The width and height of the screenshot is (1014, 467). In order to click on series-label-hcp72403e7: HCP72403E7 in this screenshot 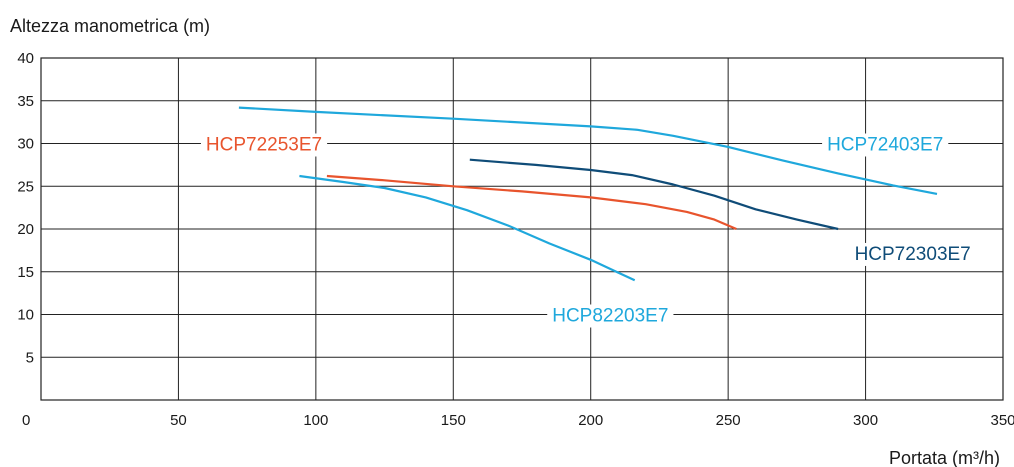, I will do `click(885, 145)`.